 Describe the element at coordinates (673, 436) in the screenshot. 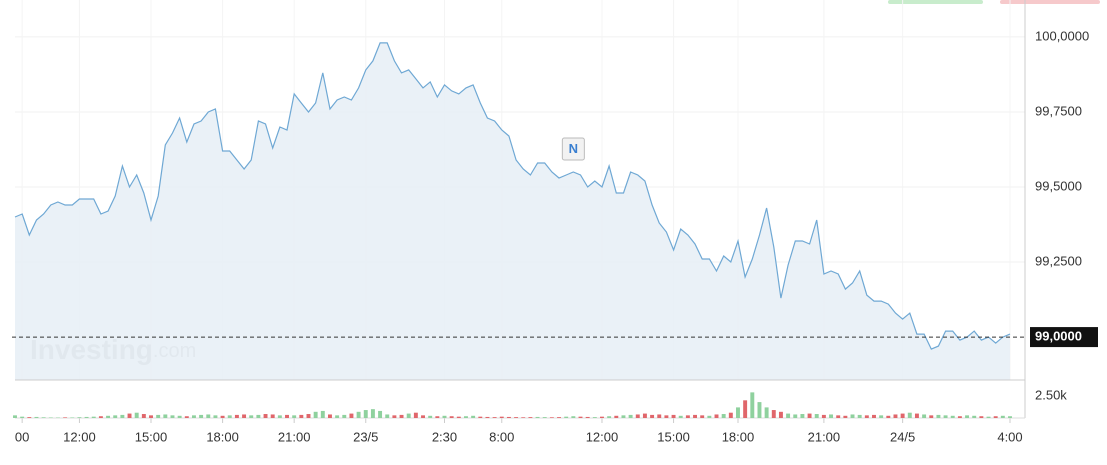

I see `x-tick-label: 15:00` at that location.